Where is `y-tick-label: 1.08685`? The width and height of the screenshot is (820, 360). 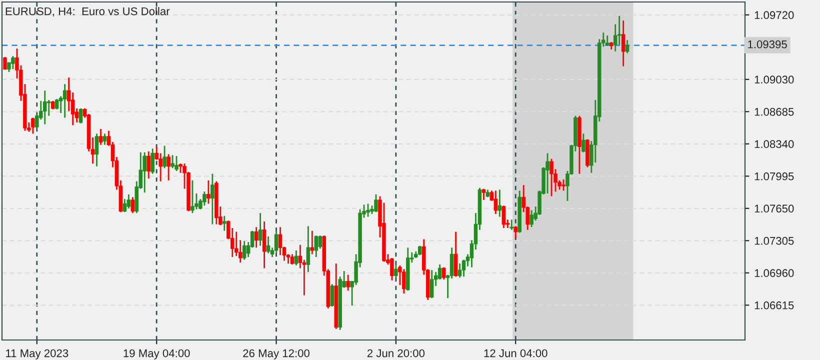 y-tick-label: 1.08685 is located at coordinates (774, 112).